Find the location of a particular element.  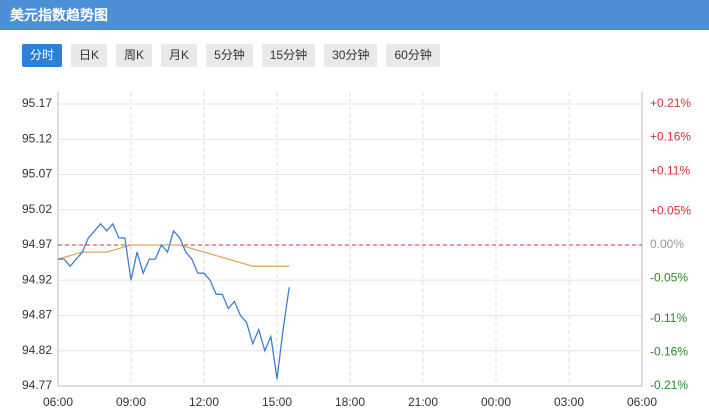

tab: 月K is located at coordinates (179, 55).